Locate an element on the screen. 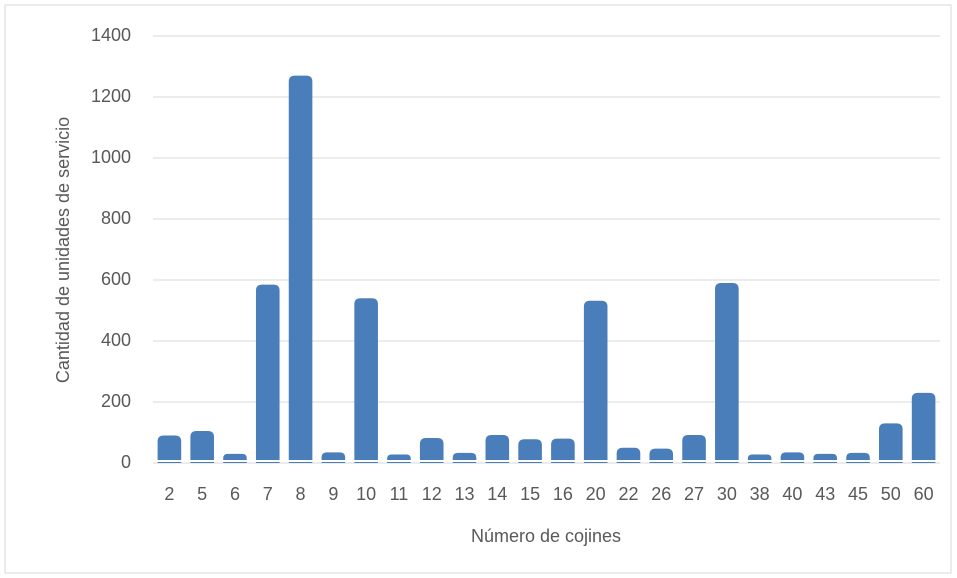  x-axis-label: Número de cojines is located at coordinates (546, 536).